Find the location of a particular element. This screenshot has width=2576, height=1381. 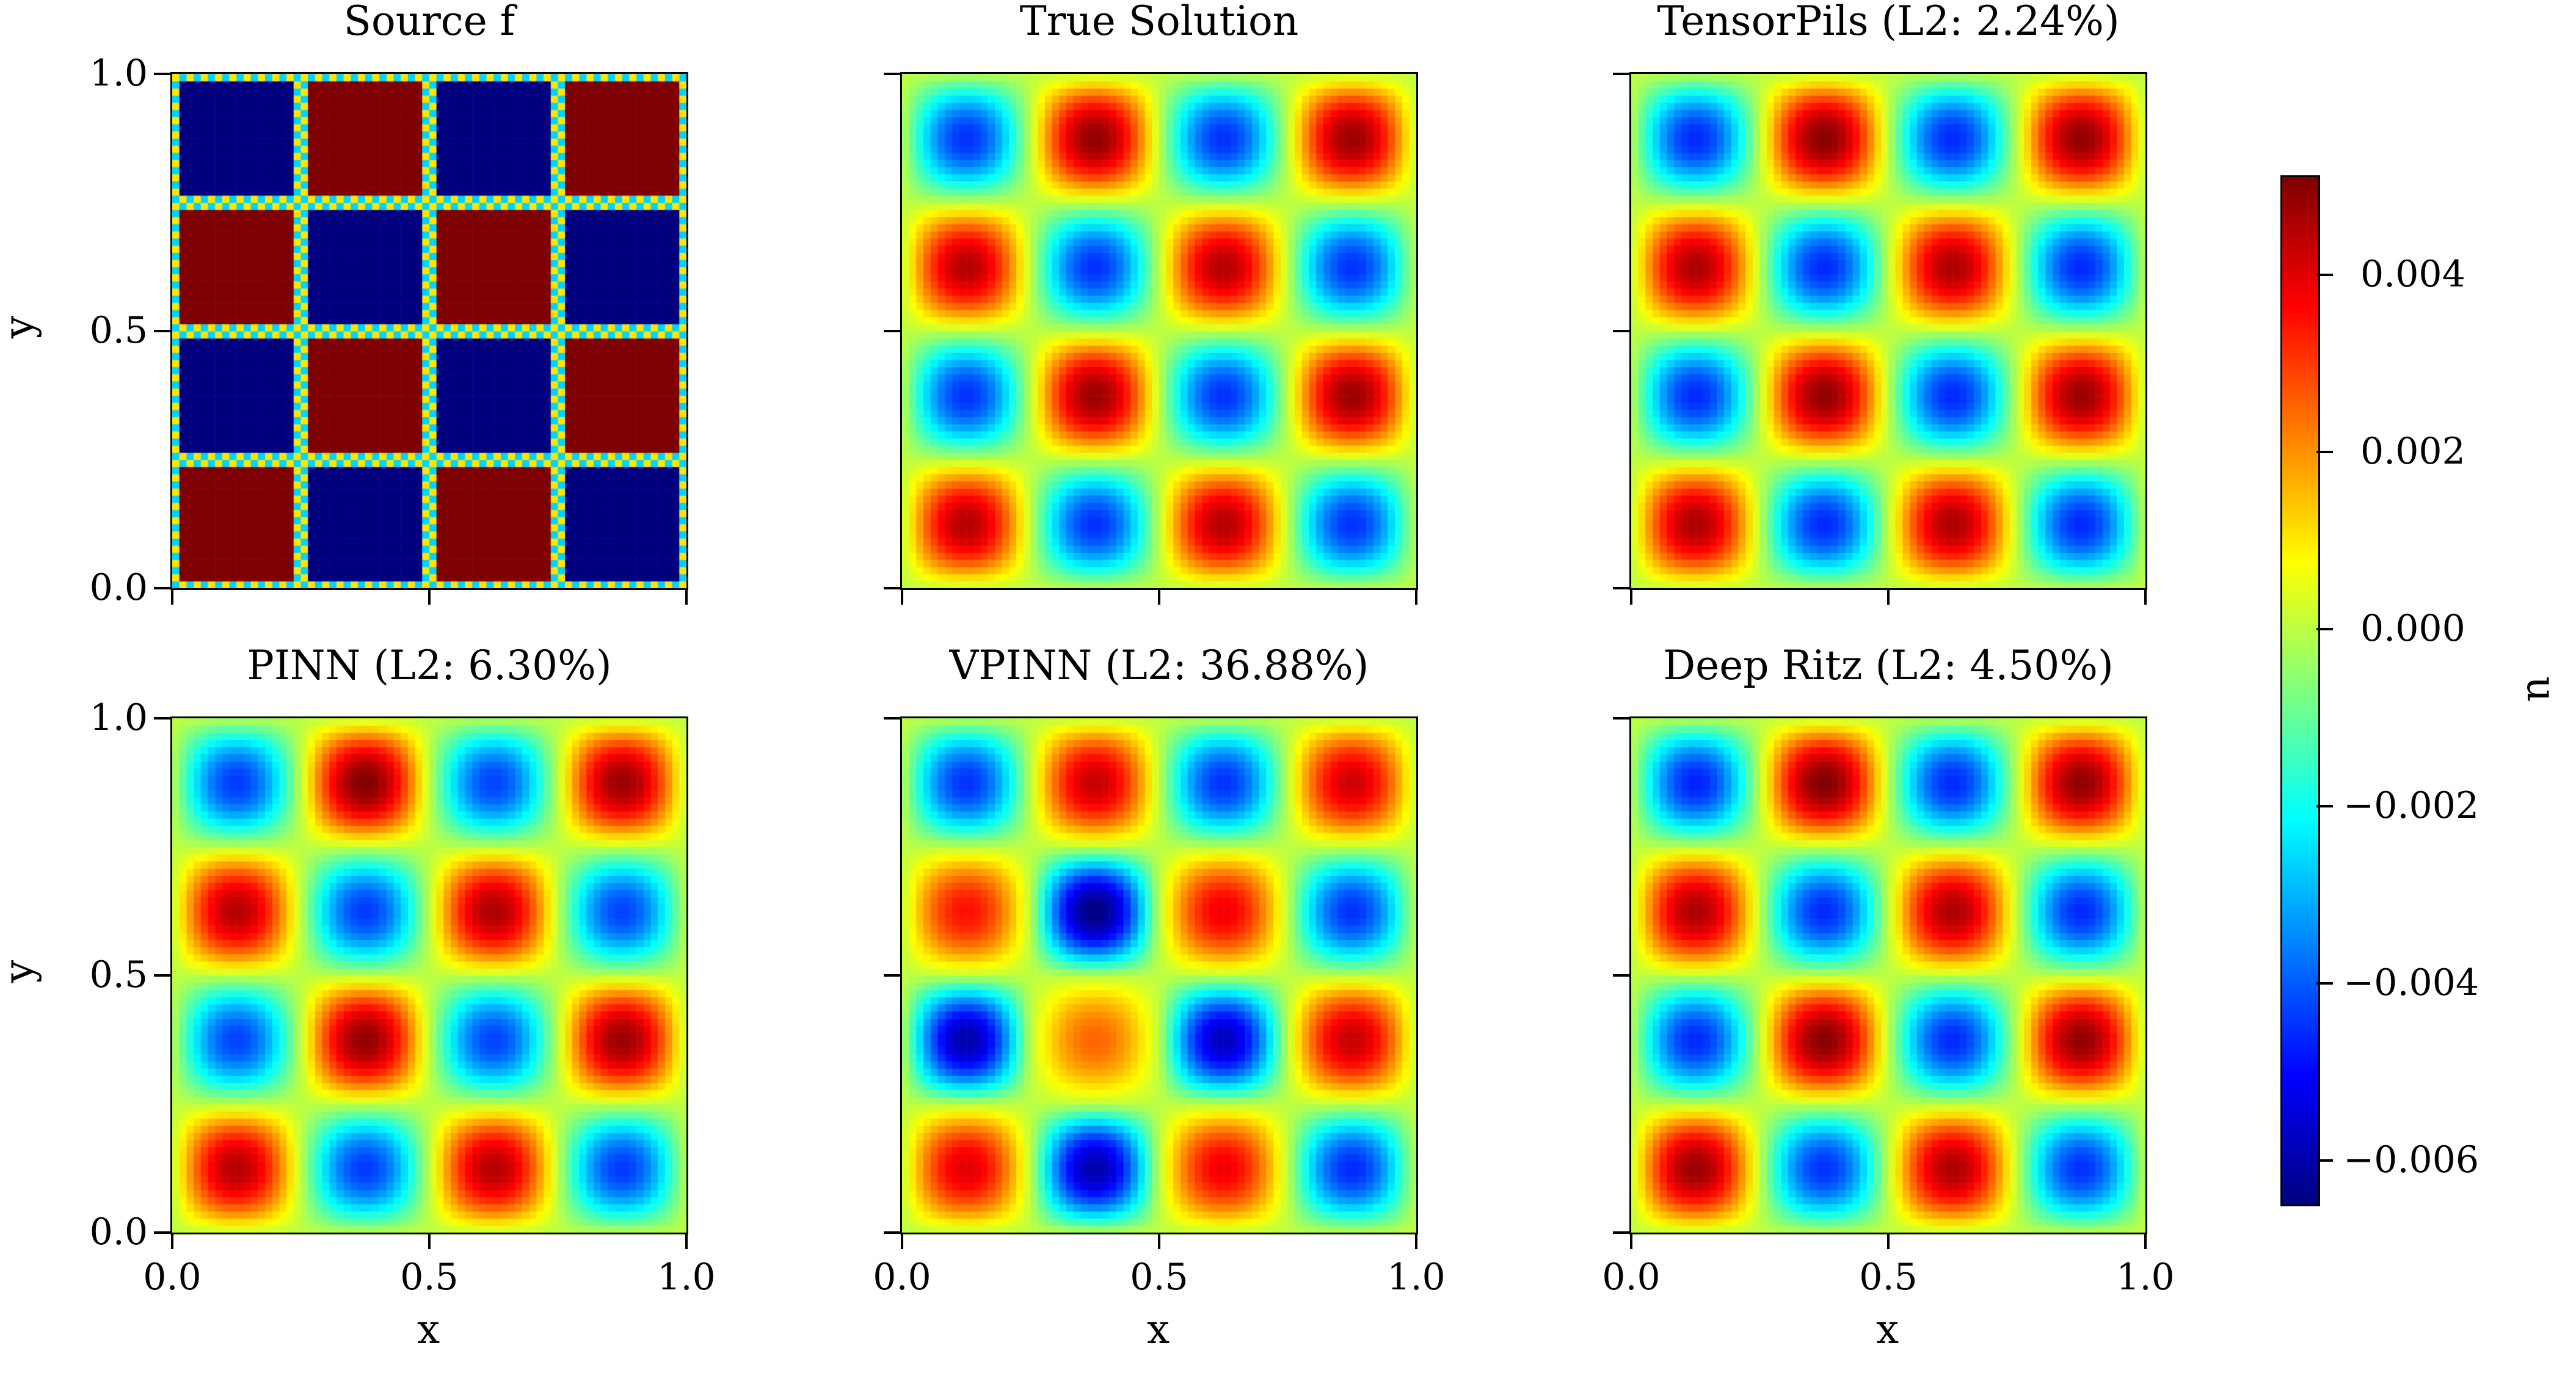

panel-title: TensorPils (L2: 2.24%) is located at coordinates (1889, 22).